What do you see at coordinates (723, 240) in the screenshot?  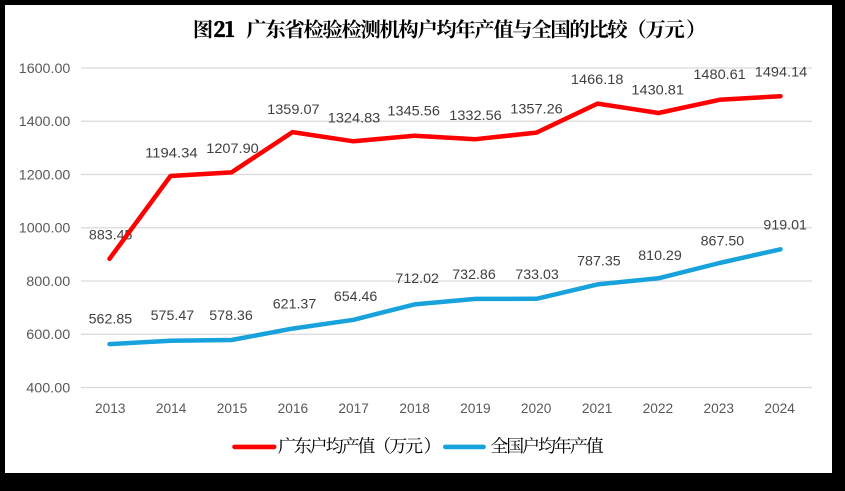 I see `svg-text: 867.50` at bounding box center [723, 240].